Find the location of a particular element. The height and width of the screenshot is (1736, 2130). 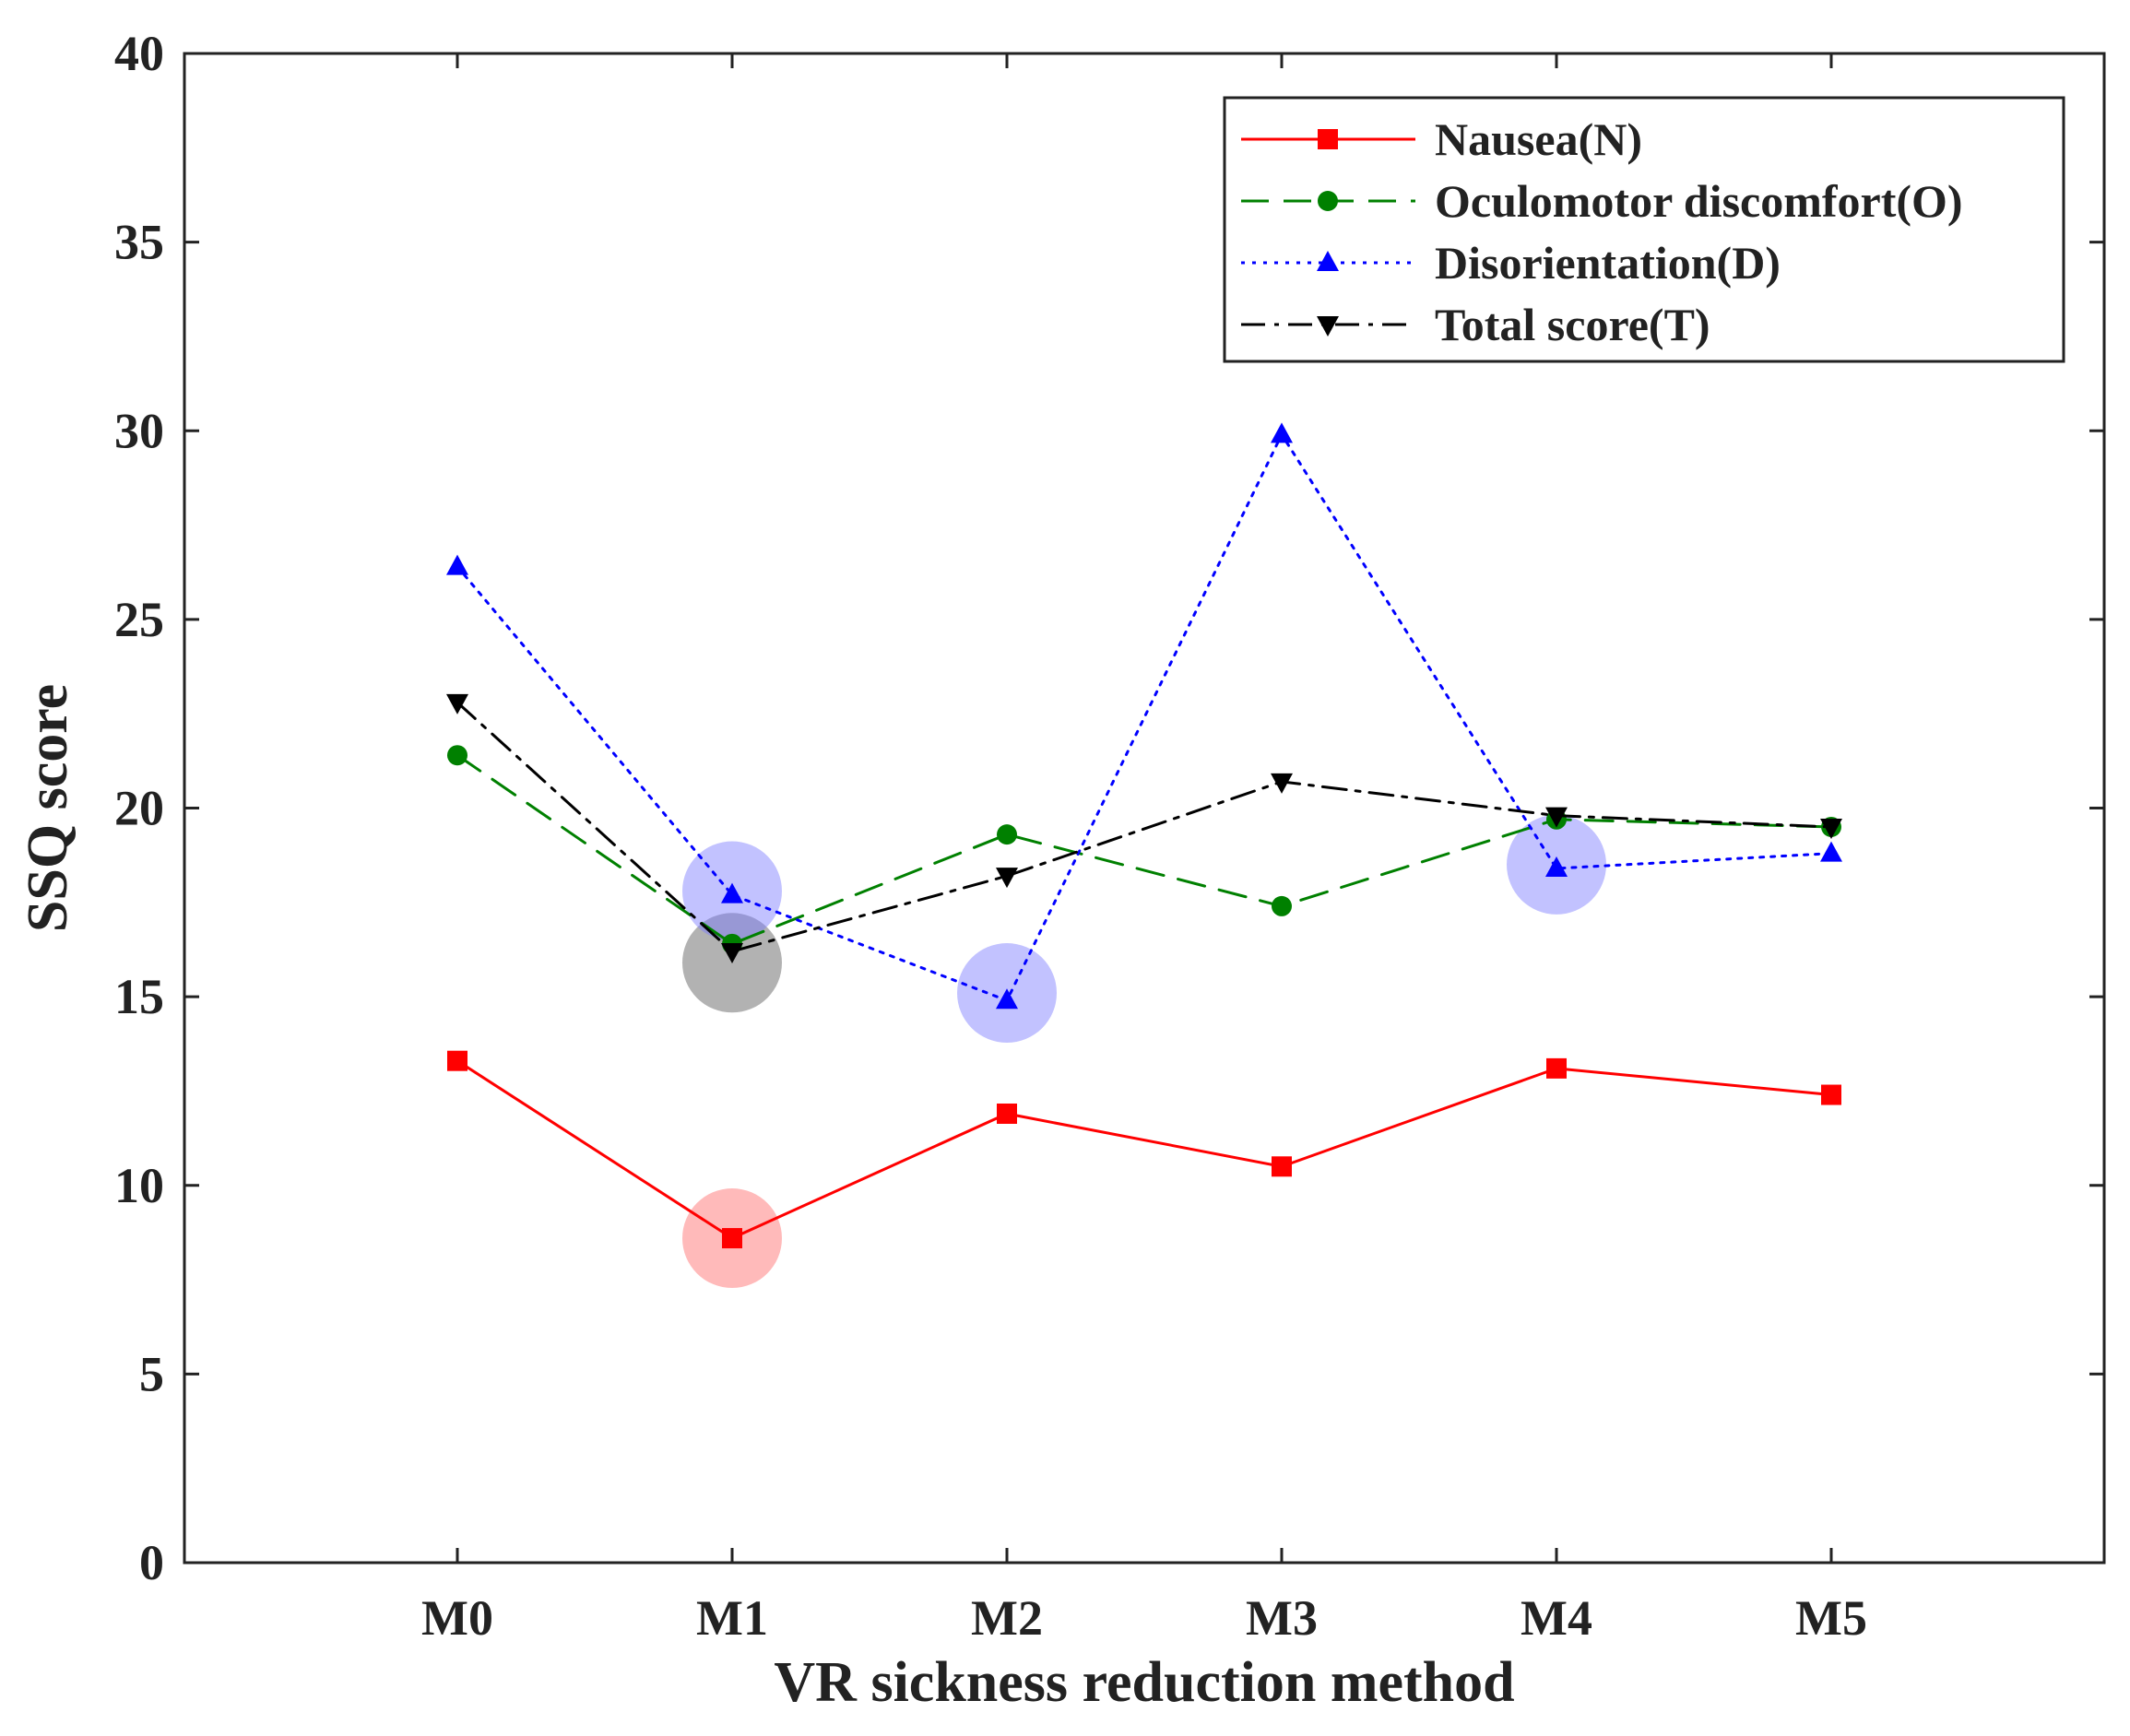

y-tick-label: 35 is located at coordinates (139, 243).